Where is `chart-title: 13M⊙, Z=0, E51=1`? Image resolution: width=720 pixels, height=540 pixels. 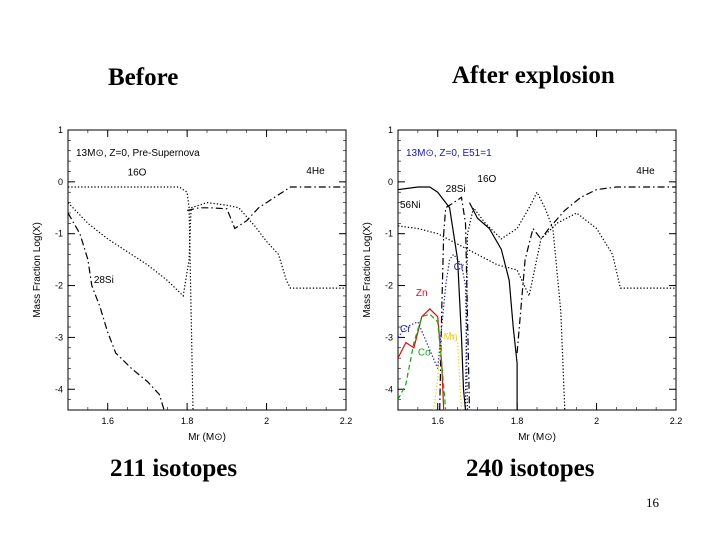
chart-title: 13M⊙, Z=0, E51=1 is located at coordinates (449, 153).